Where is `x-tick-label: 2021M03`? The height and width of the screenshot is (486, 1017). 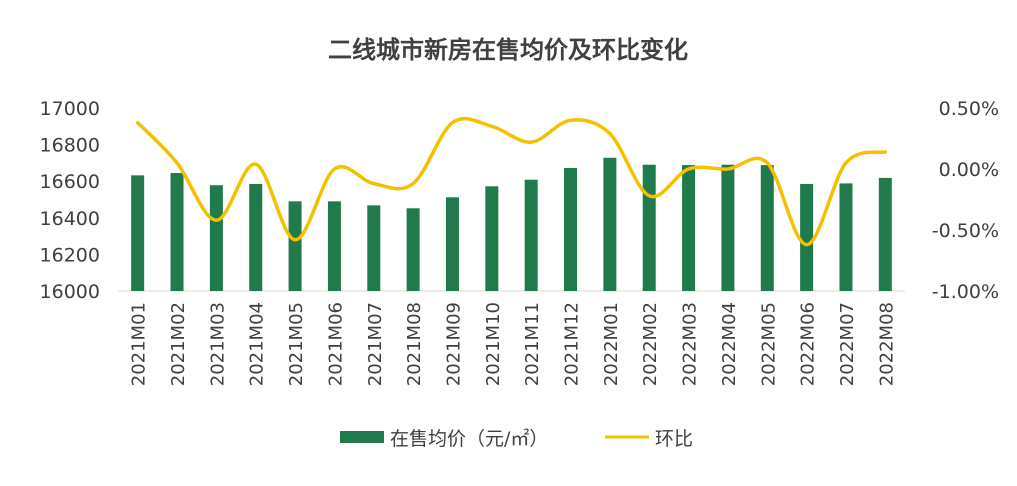 x-tick-label: 2021M03 is located at coordinates (217, 344).